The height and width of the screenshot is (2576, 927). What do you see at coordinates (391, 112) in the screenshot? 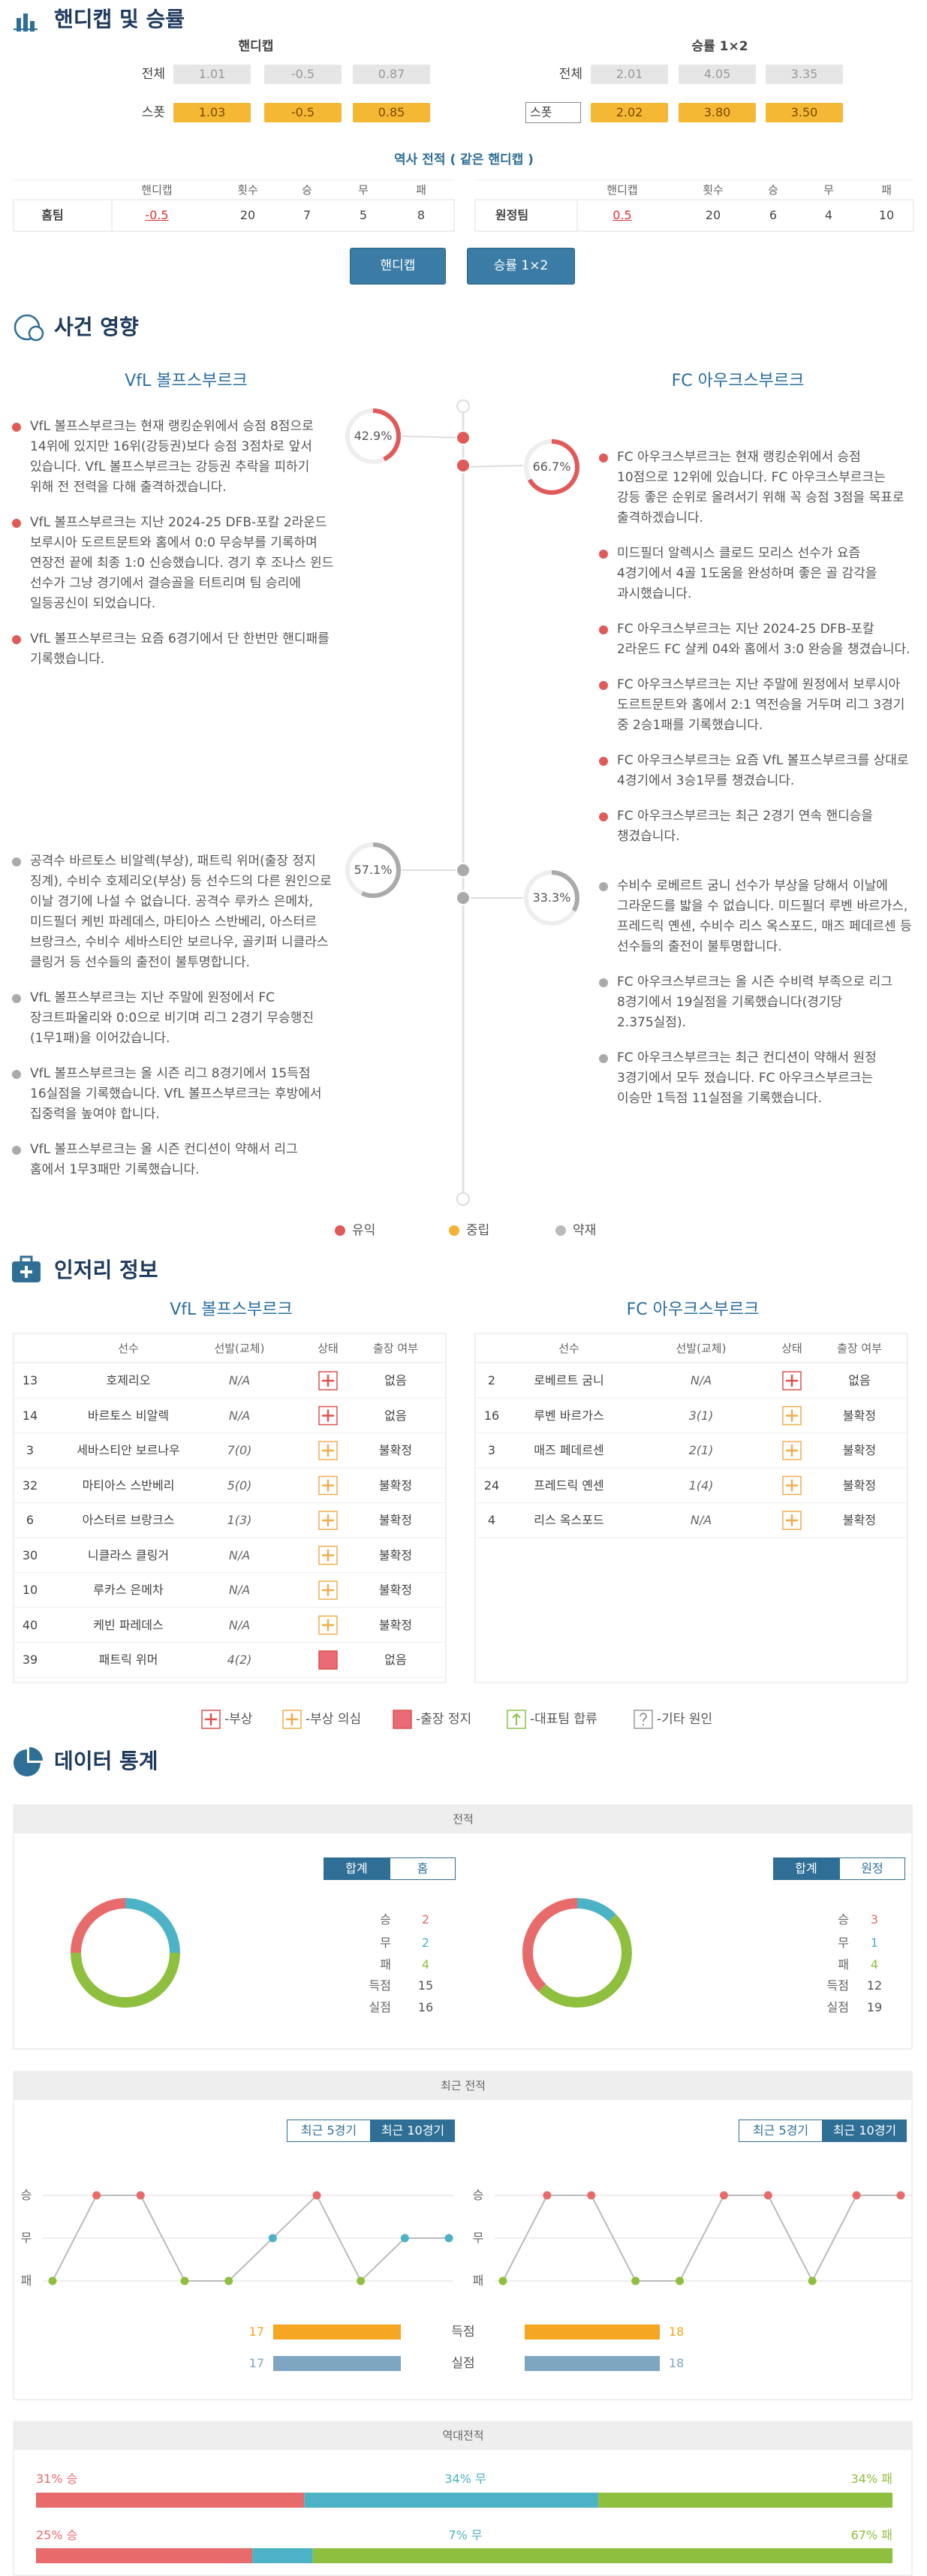
I see `odds-value: 0.85` at bounding box center [391, 112].